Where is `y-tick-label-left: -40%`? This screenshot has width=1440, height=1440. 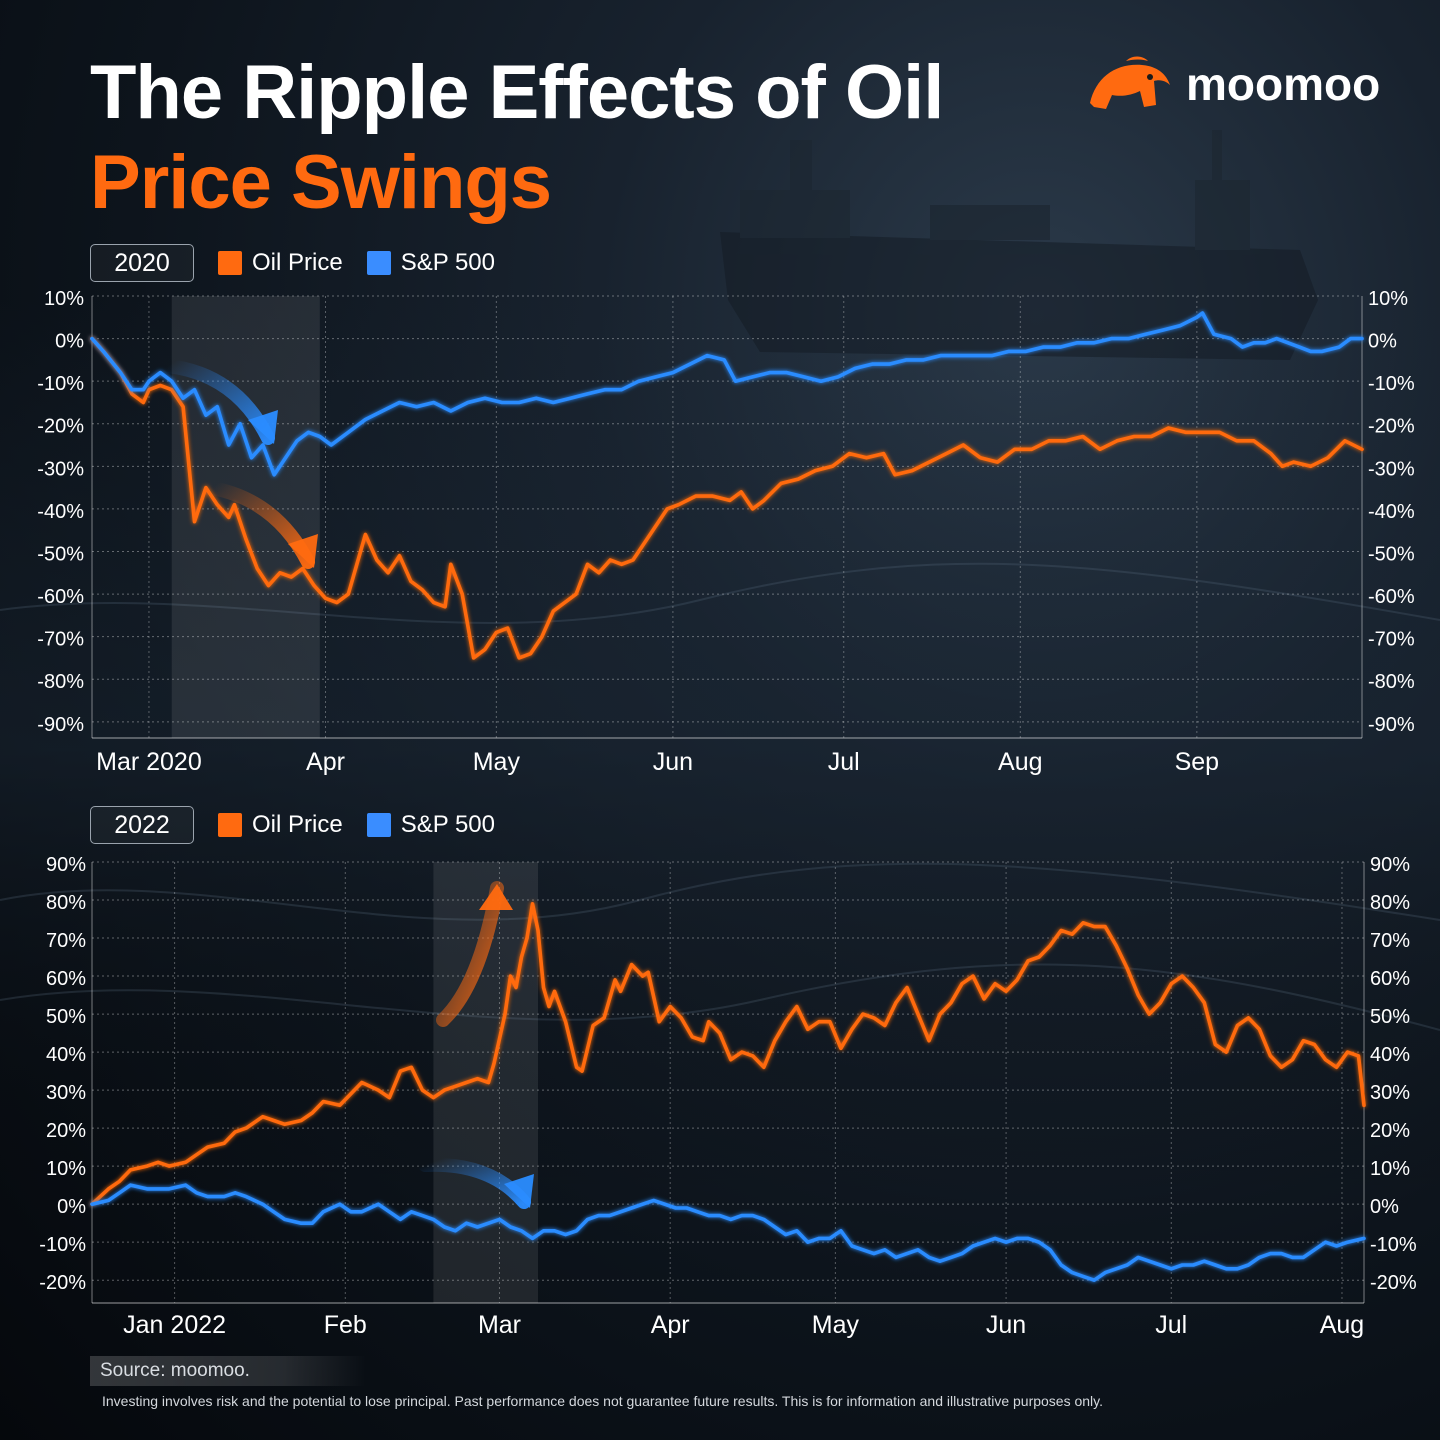 y-tick-label-left: -40% is located at coordinates (60, 512).